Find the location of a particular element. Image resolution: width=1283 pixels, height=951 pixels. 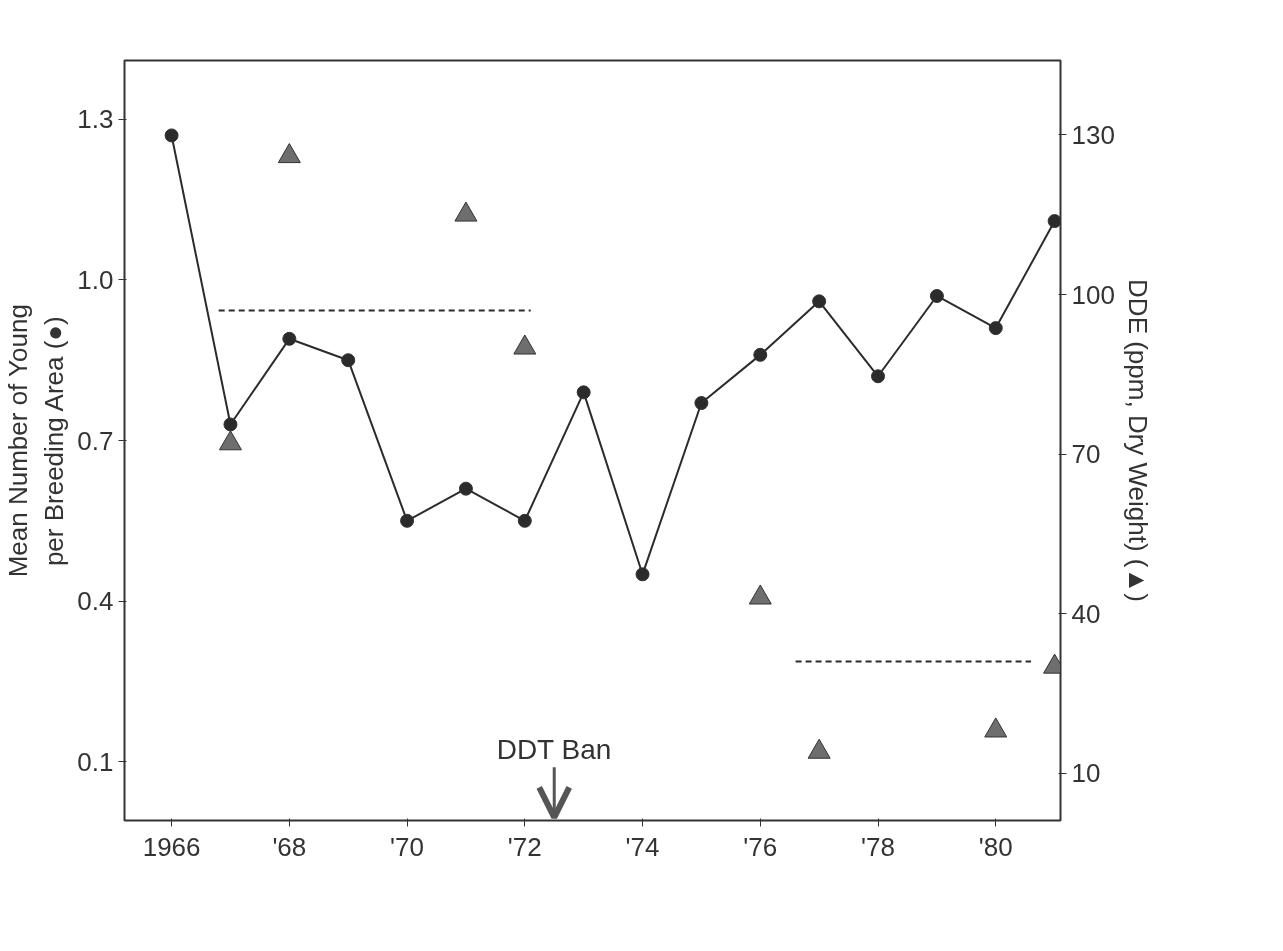

x-tick-label: 1966 is located at coordinates (171, 846).